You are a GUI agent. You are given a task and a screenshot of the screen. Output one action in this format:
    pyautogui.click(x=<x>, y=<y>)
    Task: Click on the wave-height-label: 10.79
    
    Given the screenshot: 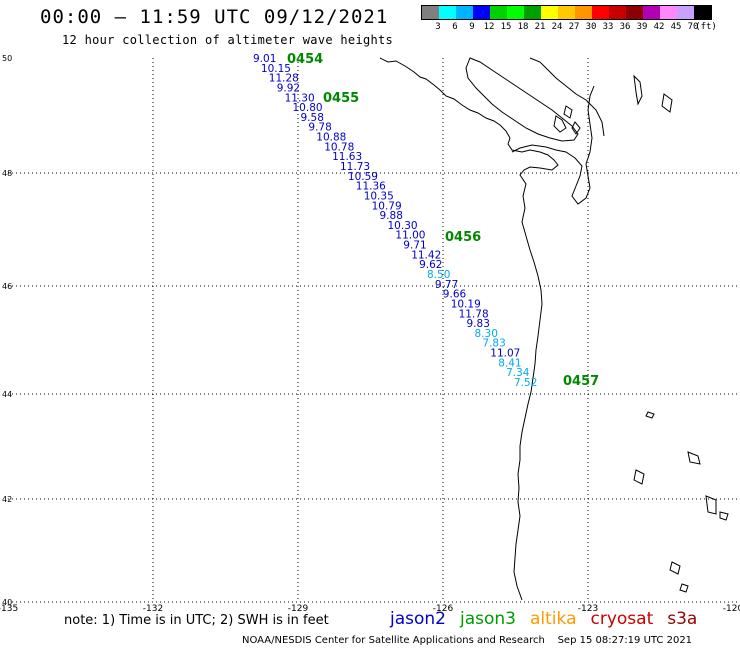 What is the action you would take?
    pyautogui.click(x=387, y=206)
    